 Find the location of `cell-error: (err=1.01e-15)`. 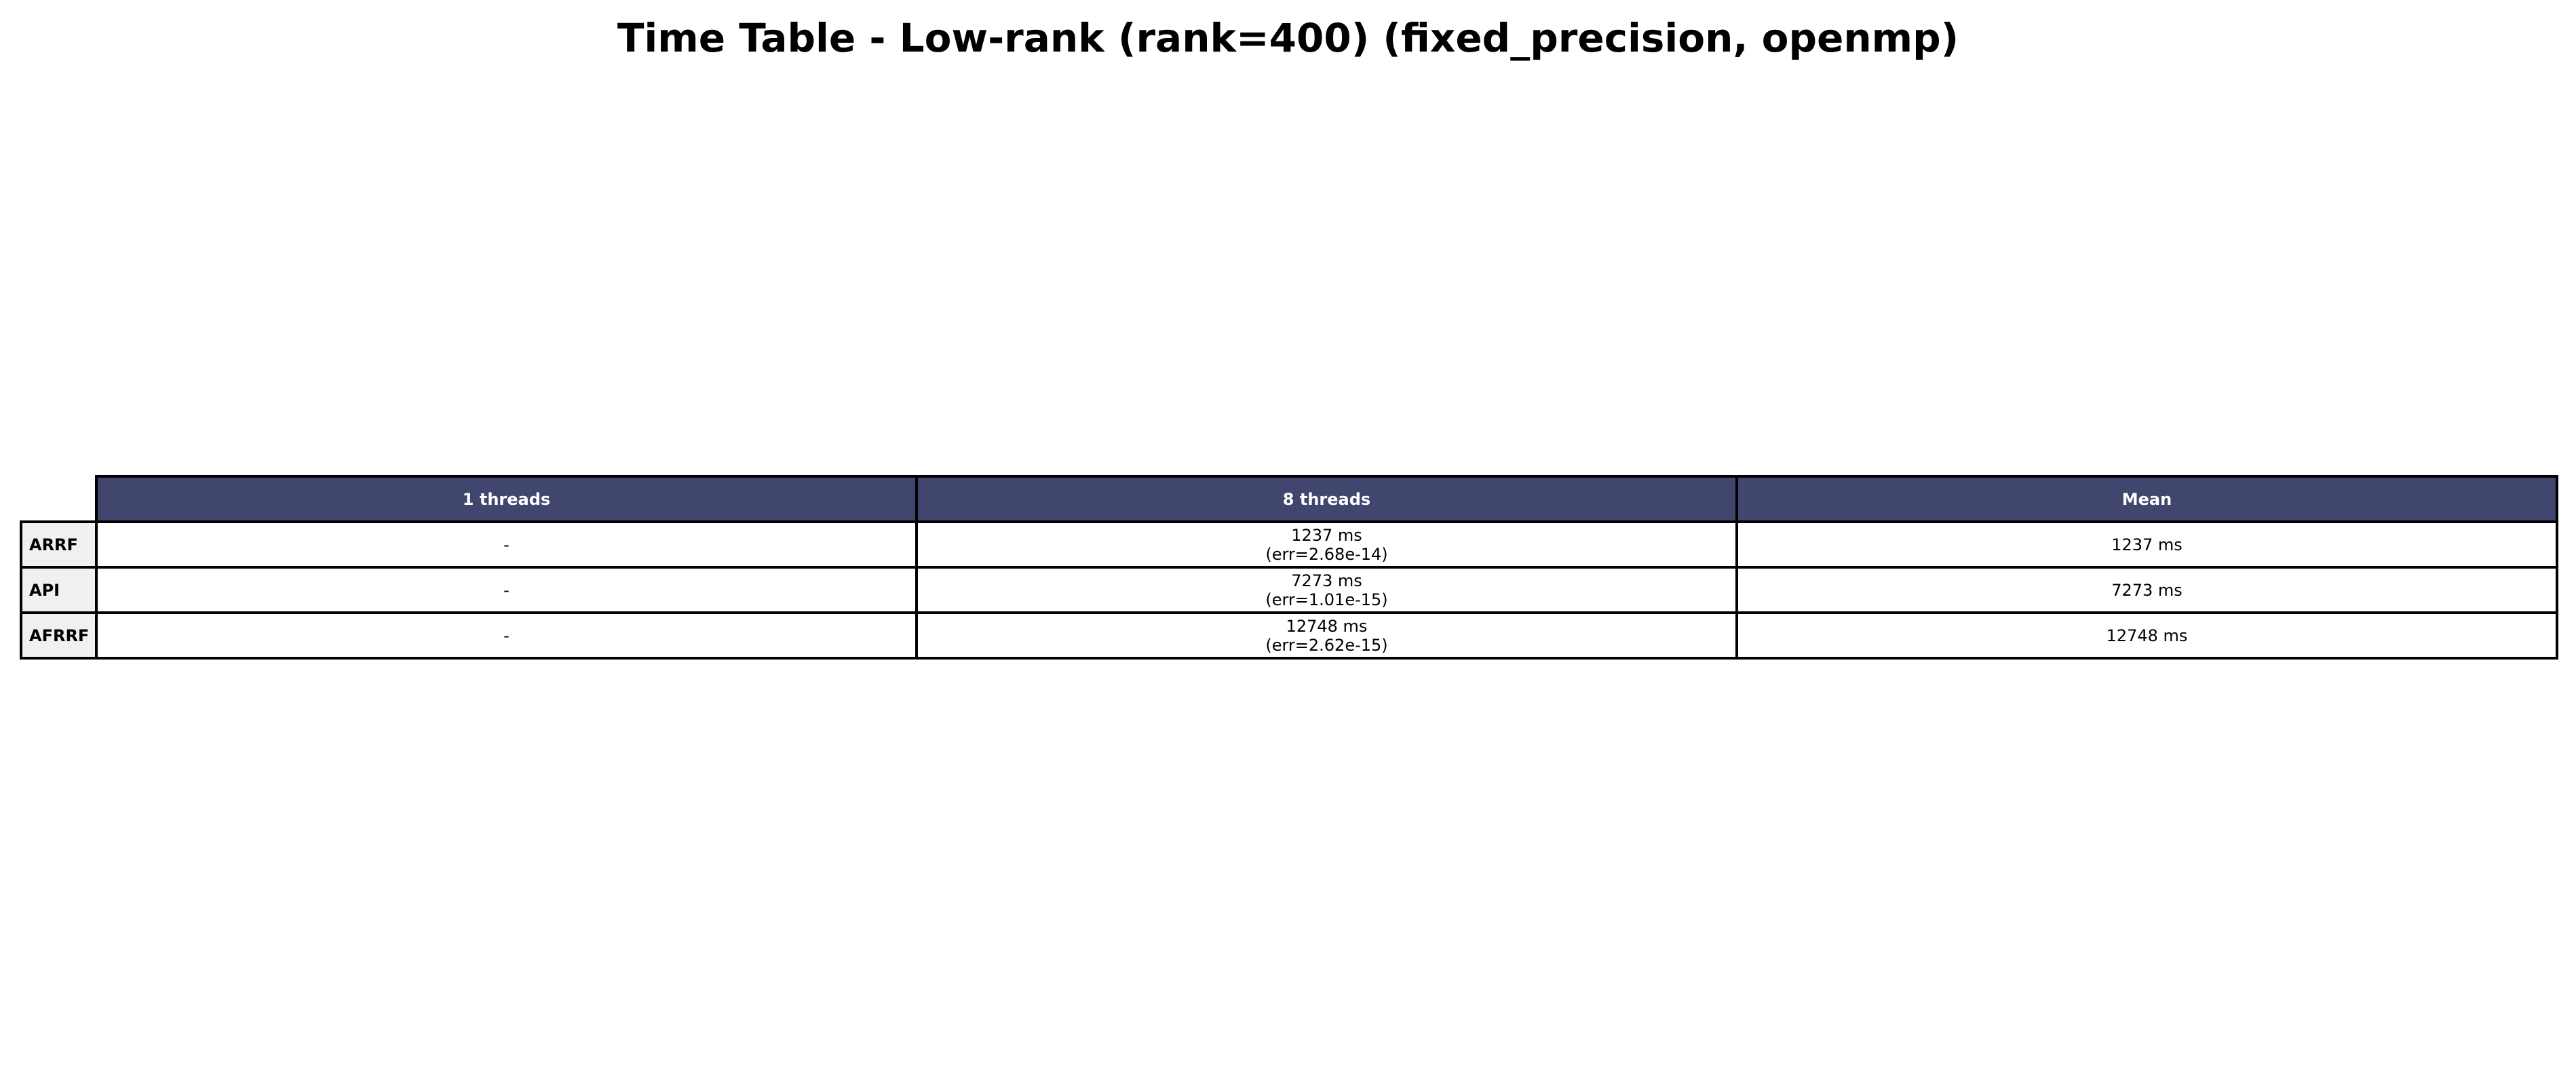

cell-error: (err=1.01e-15) is located at coordinates (1326, 599).